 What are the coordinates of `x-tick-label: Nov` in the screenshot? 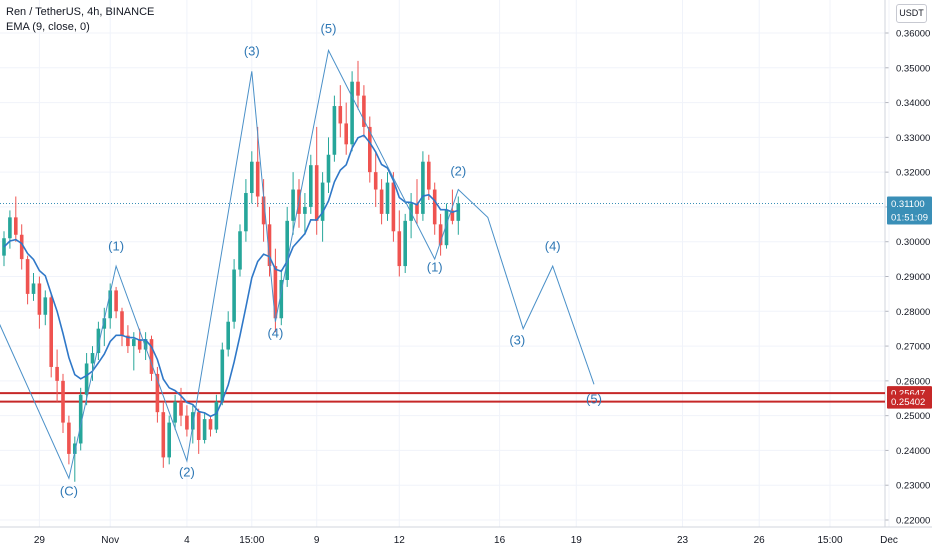 It's located at (110, 540).